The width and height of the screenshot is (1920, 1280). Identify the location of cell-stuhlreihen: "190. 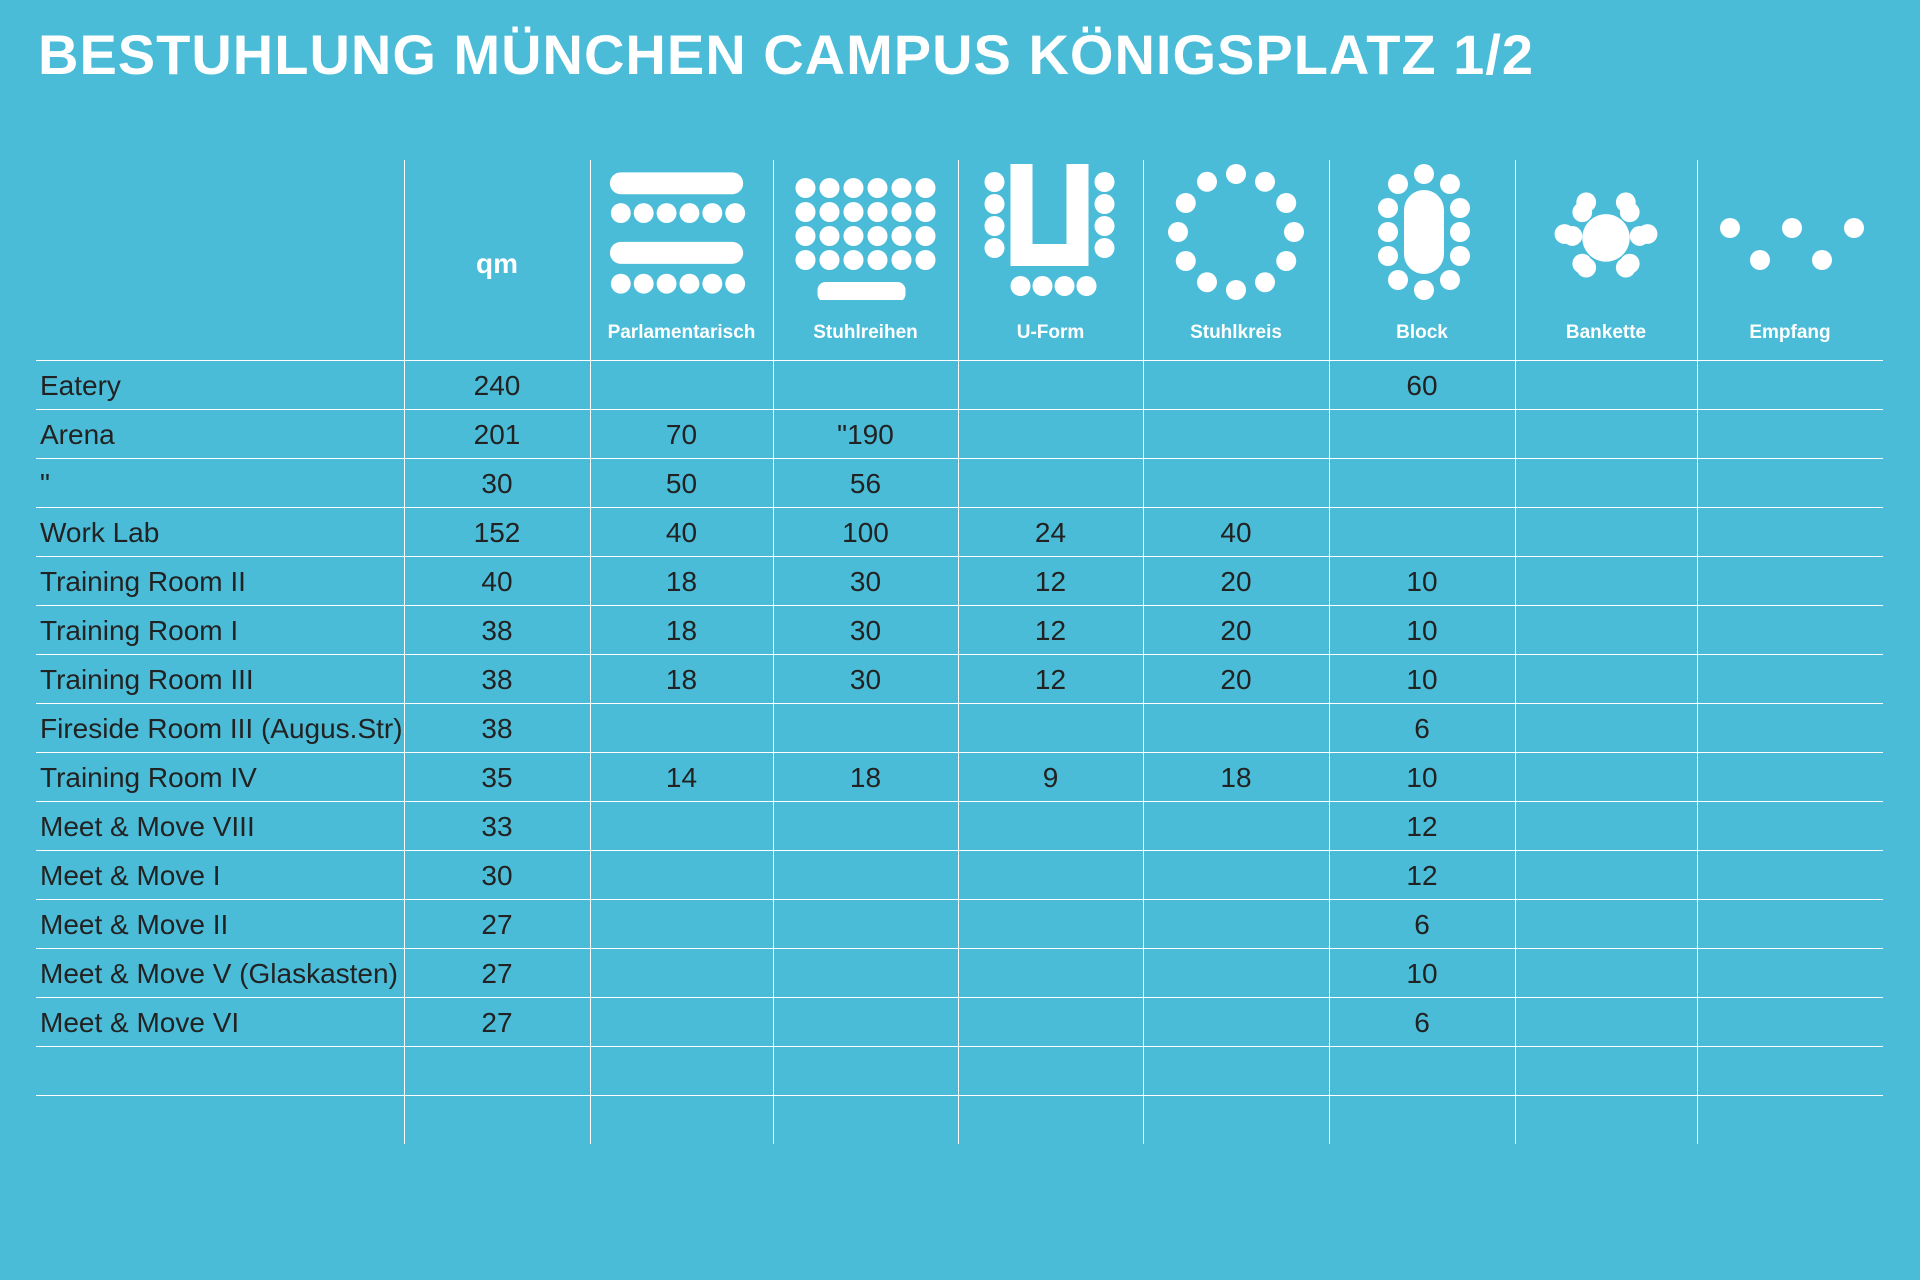
(865, 434).